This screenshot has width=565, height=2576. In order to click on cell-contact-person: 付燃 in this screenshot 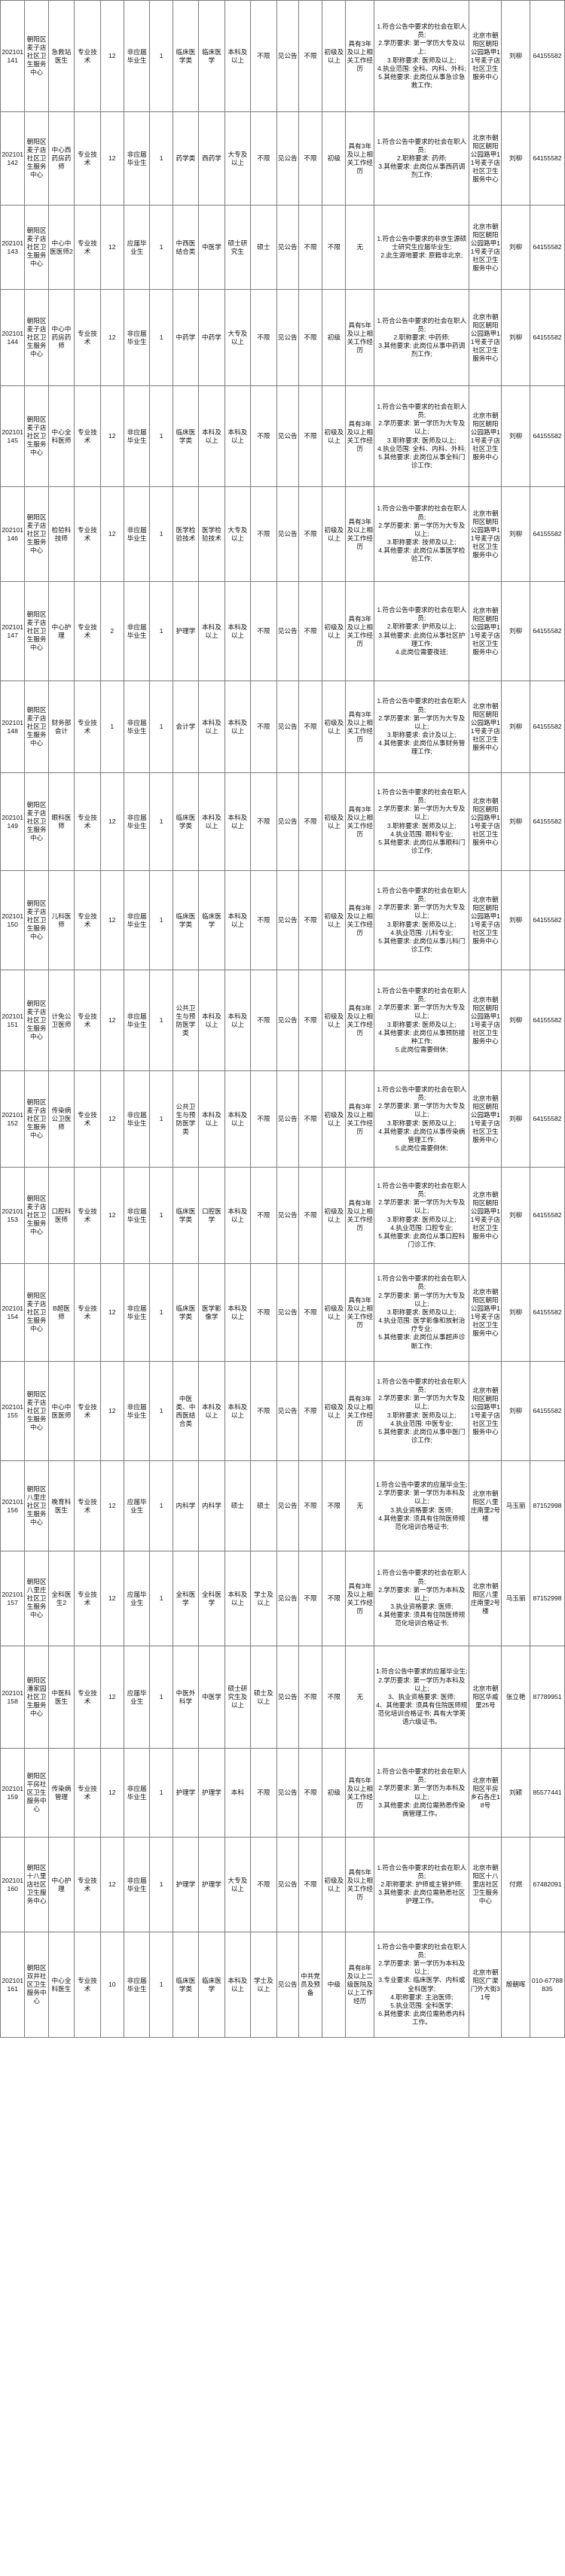, I will do `click(515, 1885)`.